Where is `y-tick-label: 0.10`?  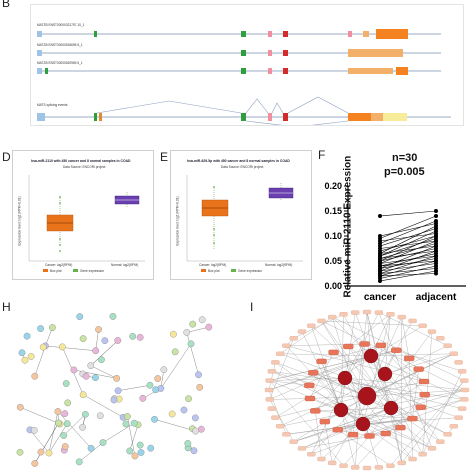 y-tick-label: 0.10 is located at coordinates (333, 236).